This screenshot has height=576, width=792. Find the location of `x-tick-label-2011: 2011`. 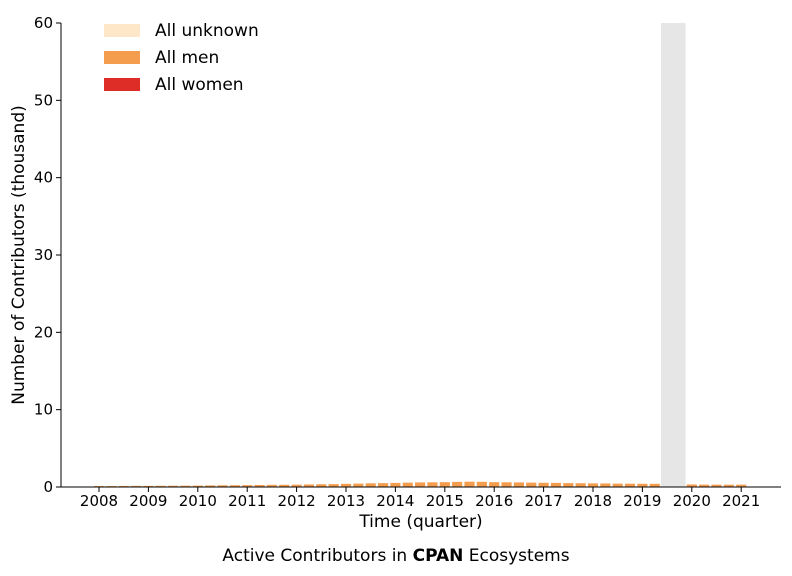

x-tick-label-2011: 2011 is located at coordinates (247, 501).